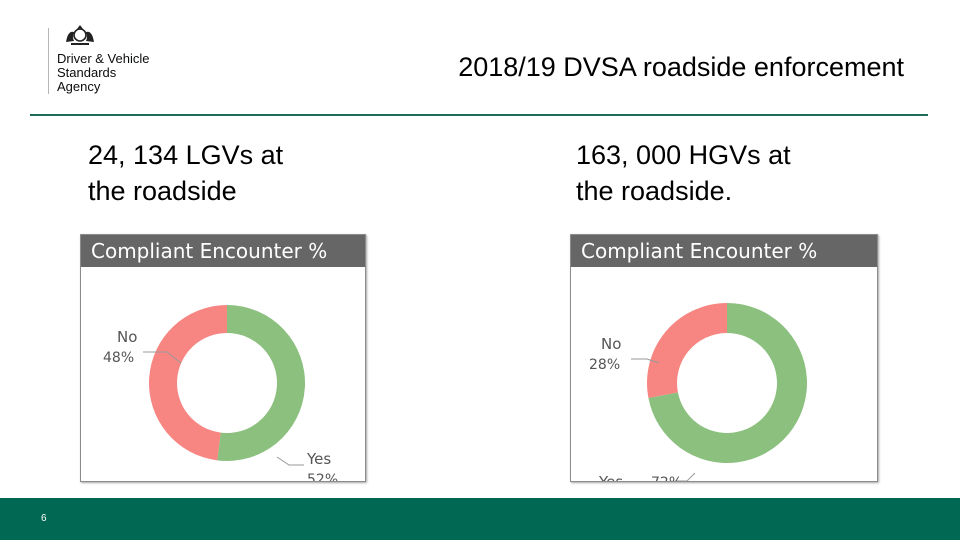 The width and height of the screenshot is (960, 540). What do you see at coordinates (185, 173) in the screenshot?
I see `lgv-caption: 24, 134 LGVs at the roadside` at bounding box center [185, 173].